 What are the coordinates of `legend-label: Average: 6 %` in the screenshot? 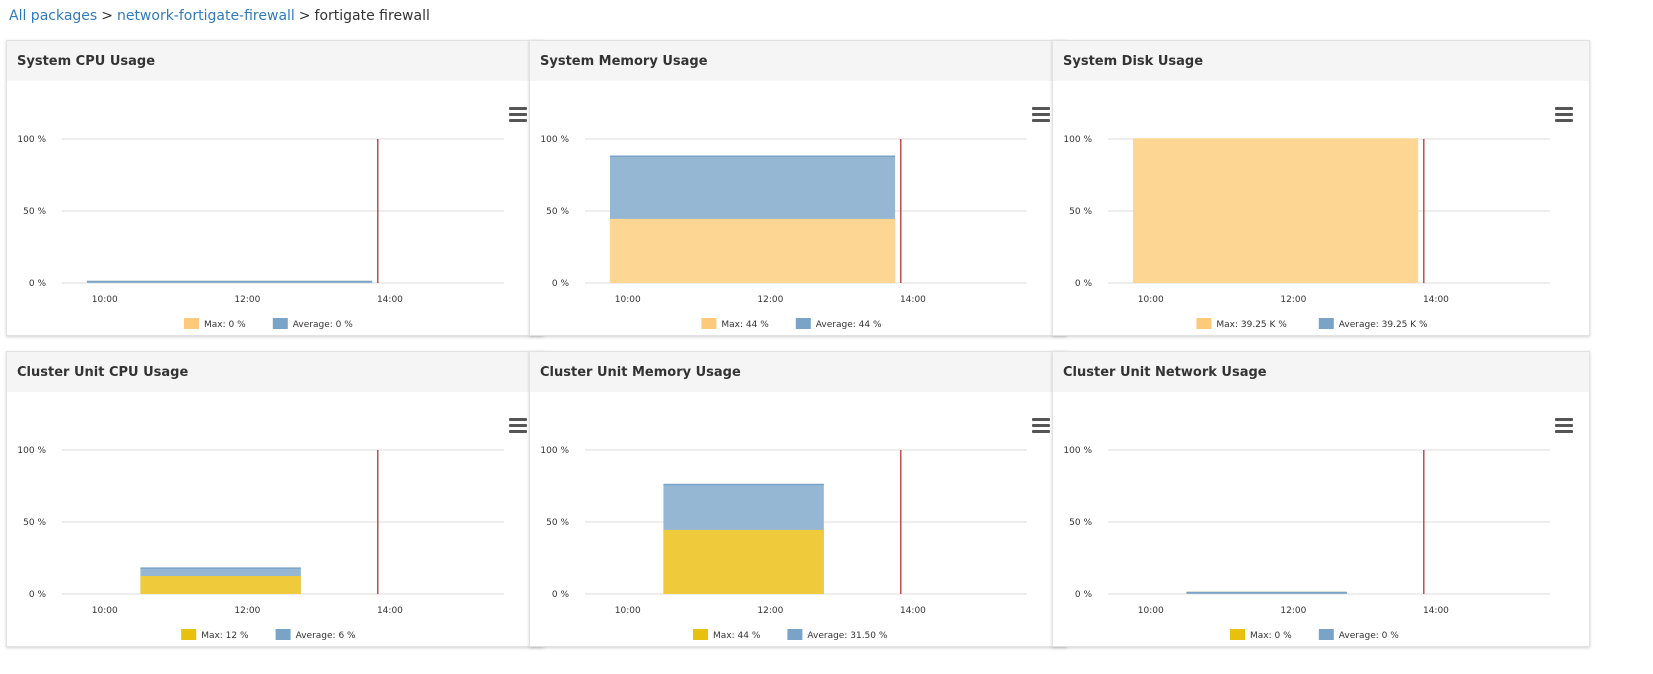 It's located at (326, 636).